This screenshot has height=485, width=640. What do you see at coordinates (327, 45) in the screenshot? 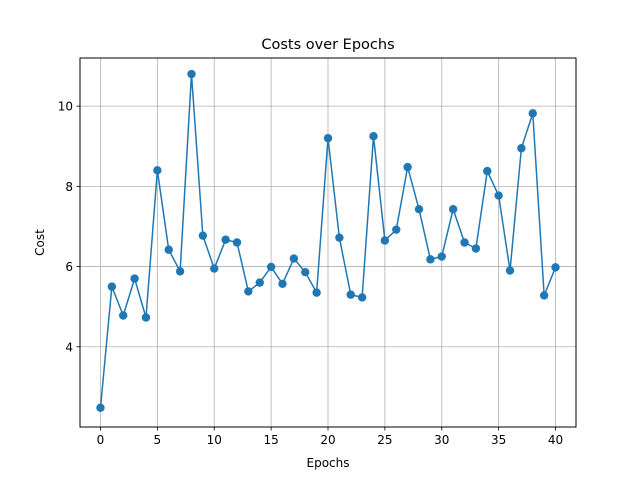
I see `chart-title: Costs over Epochs` at bounding box center [327, 45].